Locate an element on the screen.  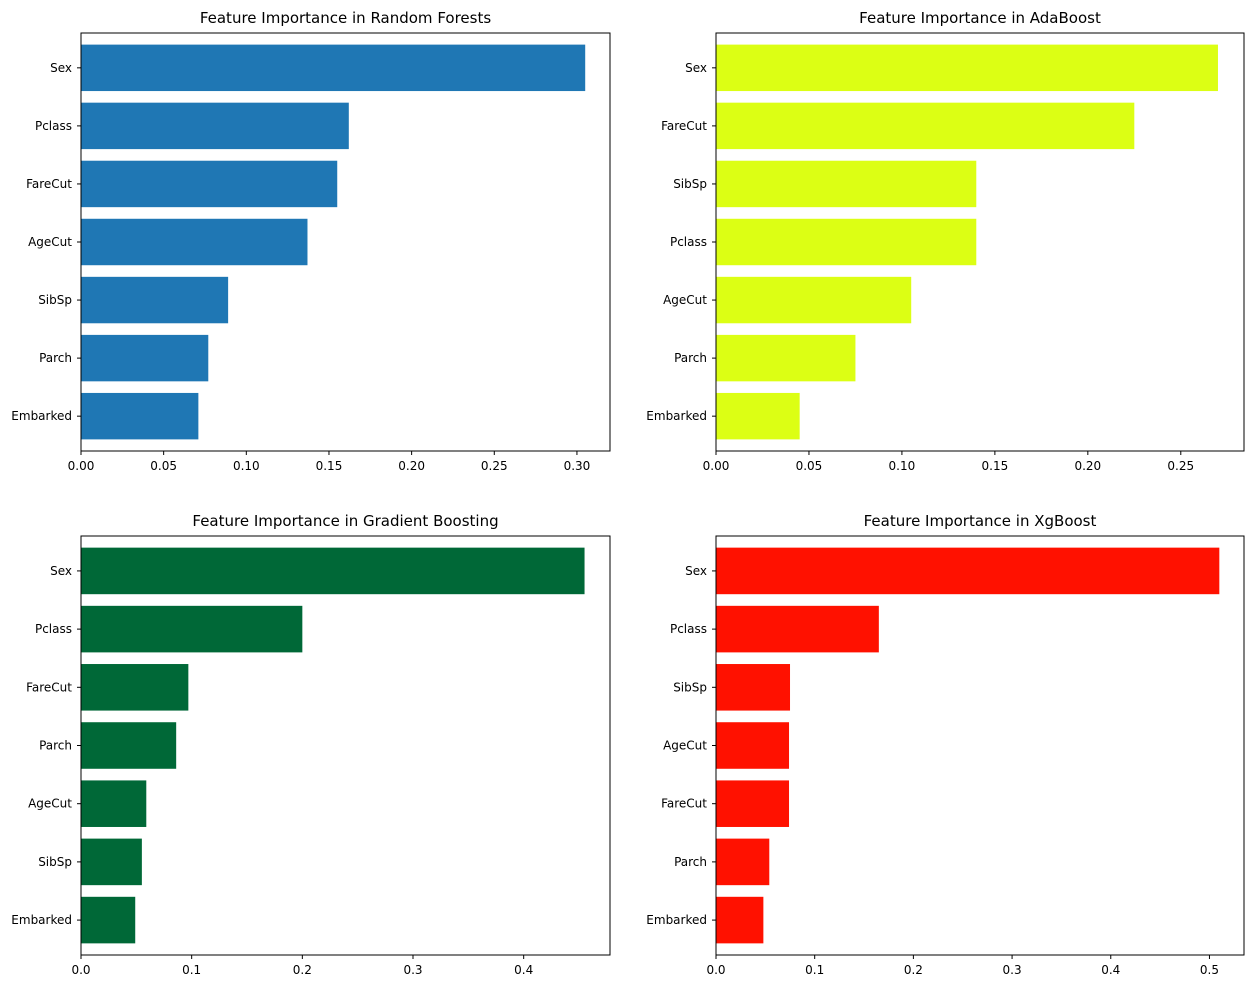
chart-title: Feature Importance in AdaBoost is located at coordinates (980, 18).